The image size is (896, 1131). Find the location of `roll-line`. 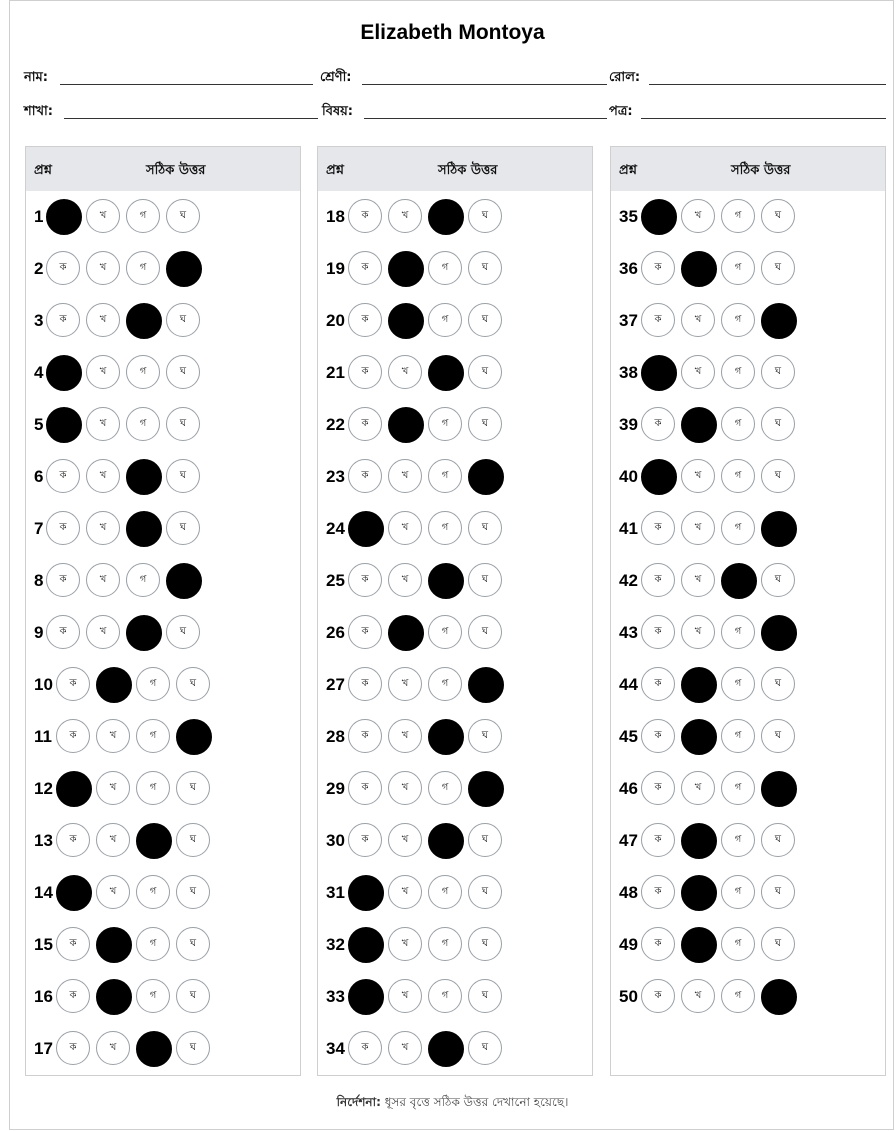

roll-line is located at coordinates (767, 84).